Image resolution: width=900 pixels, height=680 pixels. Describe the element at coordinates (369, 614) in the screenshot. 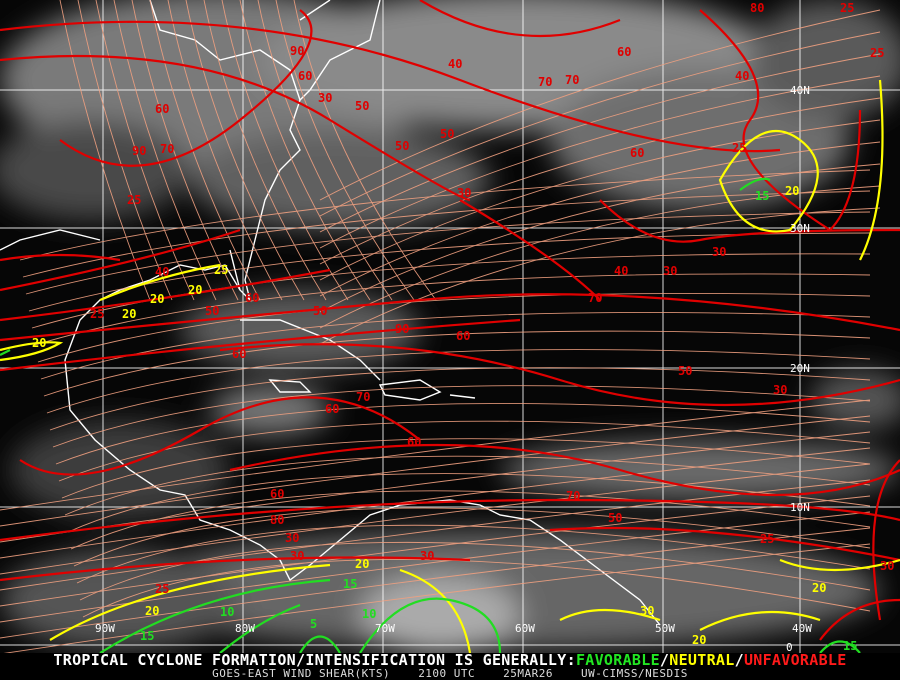

I see `green-contour-label: 10` at that location.